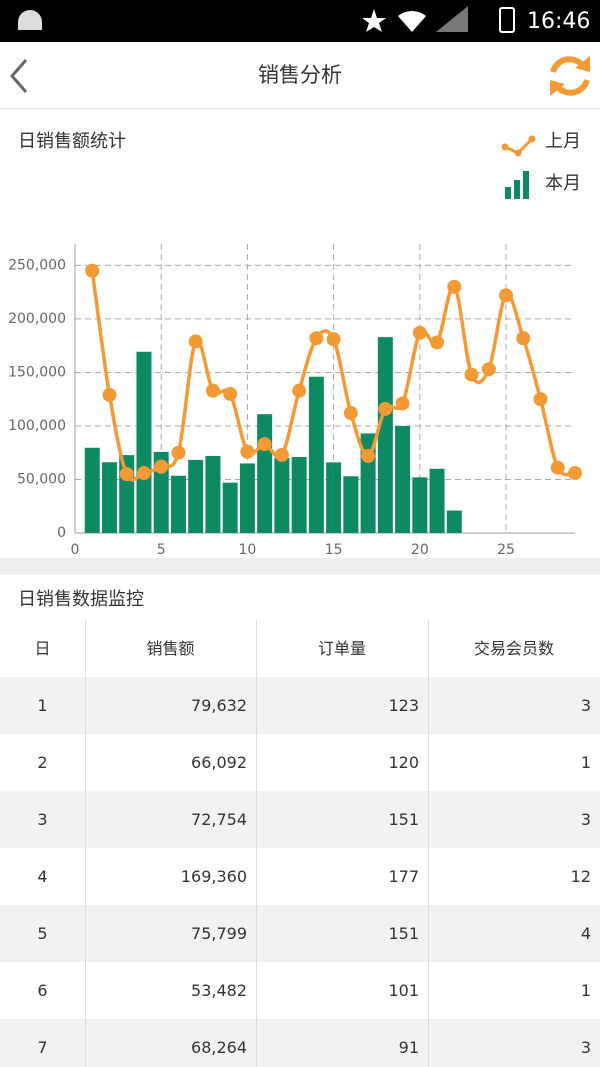 The image size is (600, 1067). I want to click on x-tick-label: 15, so click(334, 550).